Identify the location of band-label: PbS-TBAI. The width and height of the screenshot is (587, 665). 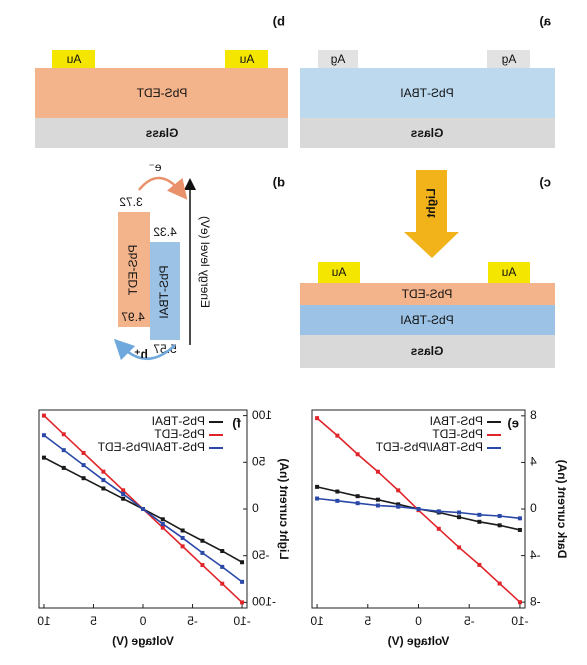
(164, 291).